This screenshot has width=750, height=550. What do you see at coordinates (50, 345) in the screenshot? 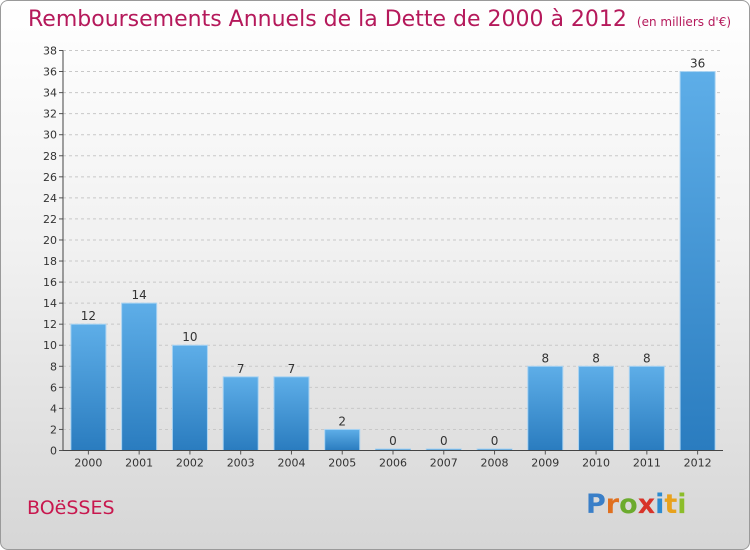
I see `y-tick-label: 10` at bounding box center [50, 345].